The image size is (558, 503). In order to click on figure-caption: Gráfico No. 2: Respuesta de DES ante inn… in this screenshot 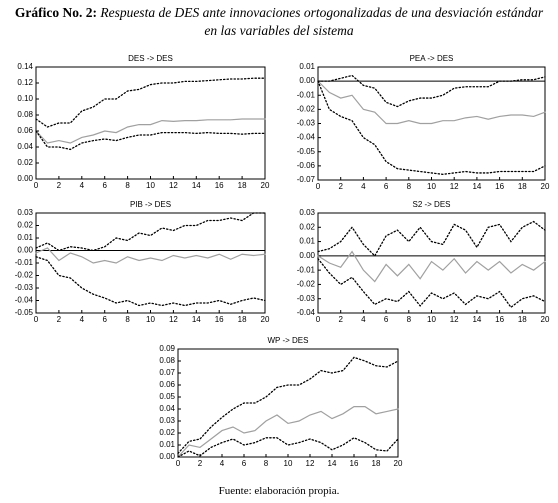, I will do `click(279, 22)`.